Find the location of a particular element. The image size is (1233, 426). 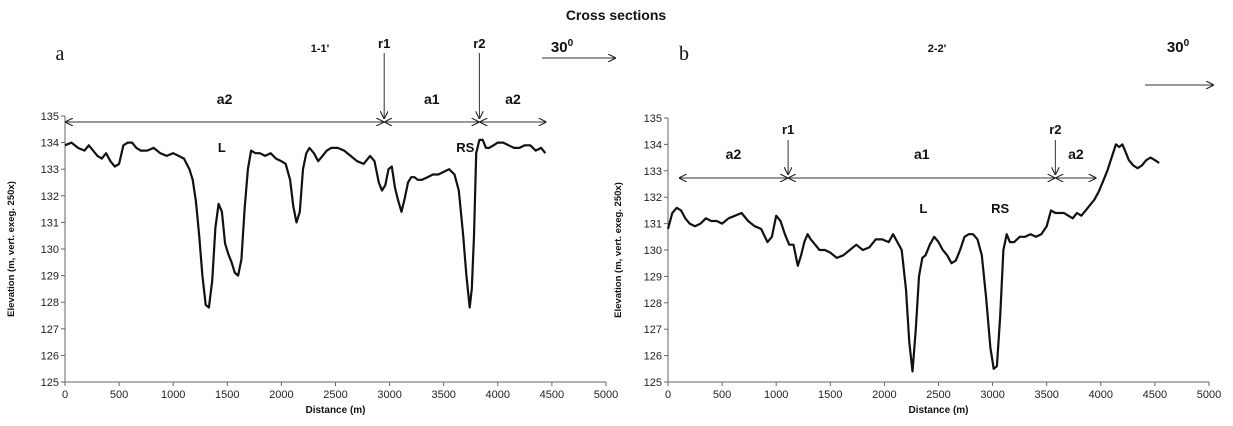

section-label: 1-1' is located at coordinates (320, 49).